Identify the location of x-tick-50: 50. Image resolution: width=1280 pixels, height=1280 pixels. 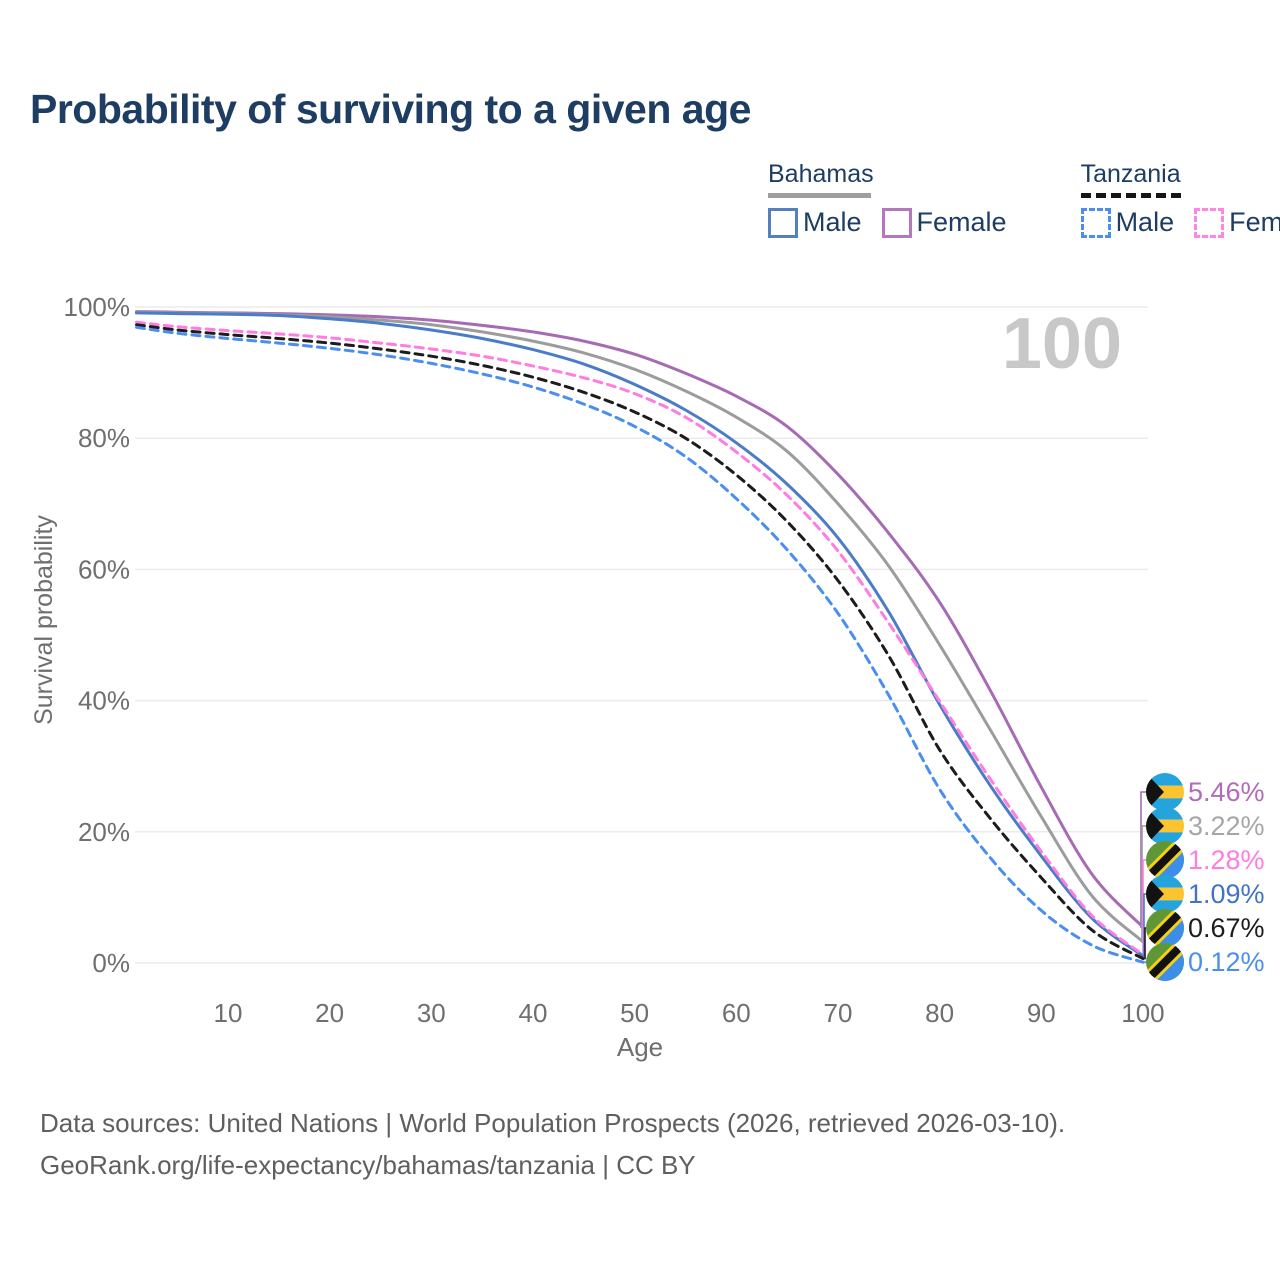
(634, 1013).